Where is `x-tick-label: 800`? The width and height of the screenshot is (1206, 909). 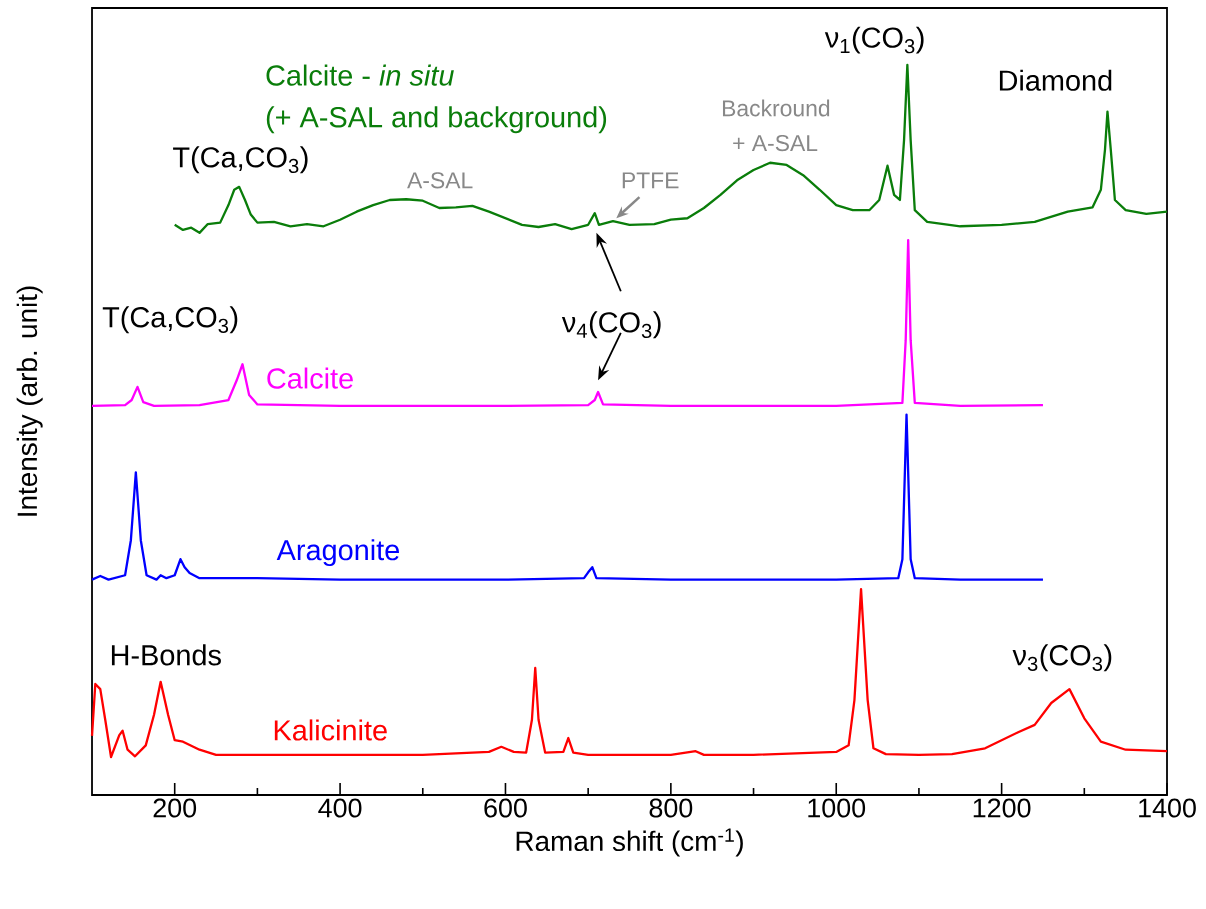
x-tick-label: 800 is located at coordinates (671, 808).